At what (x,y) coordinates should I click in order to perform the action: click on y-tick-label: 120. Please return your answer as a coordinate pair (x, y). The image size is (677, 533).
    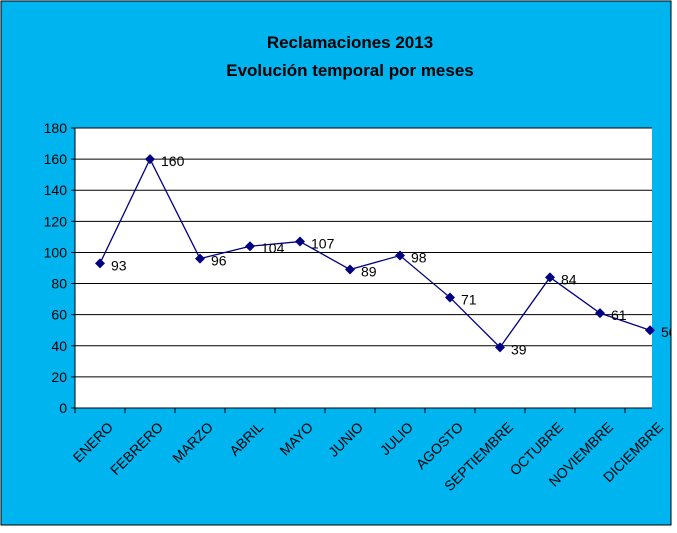
    Looking at the image, I should click on (56, 221).